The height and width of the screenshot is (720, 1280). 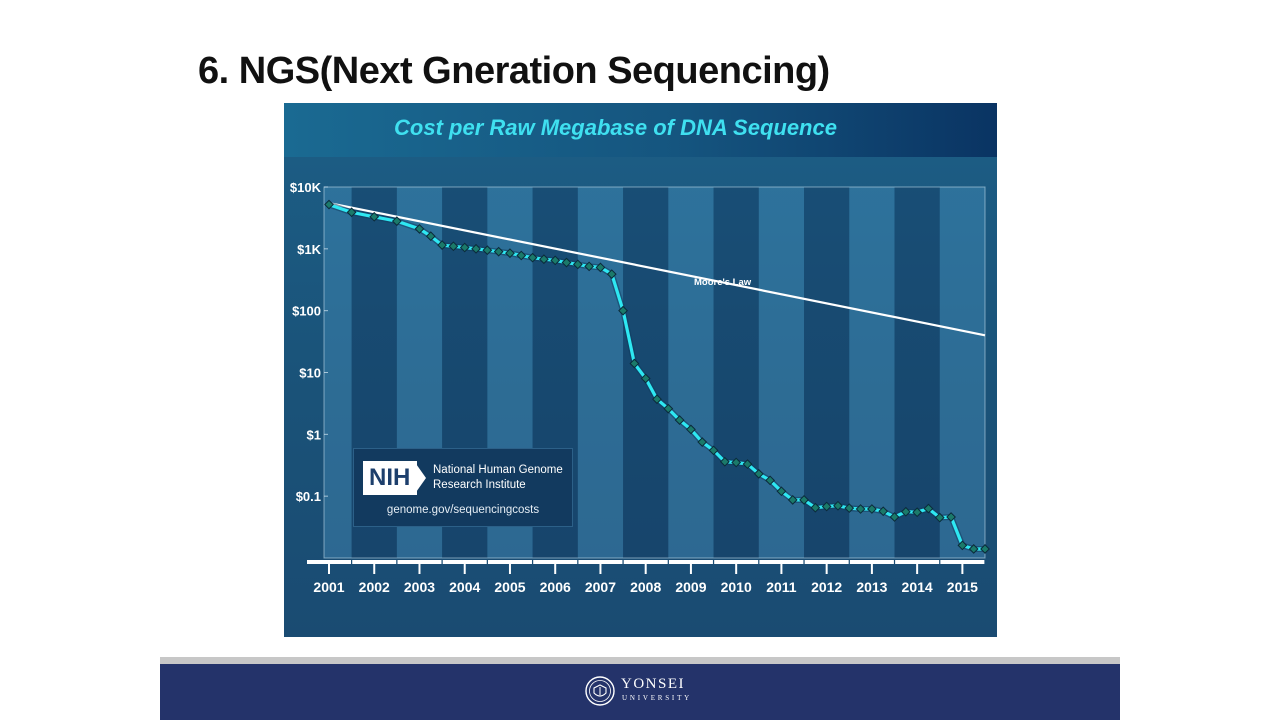 What do you see at coordinates (555, 587) in the screenshot?
I see `x-tick-label: 2006` at bounding box center [555, 587].